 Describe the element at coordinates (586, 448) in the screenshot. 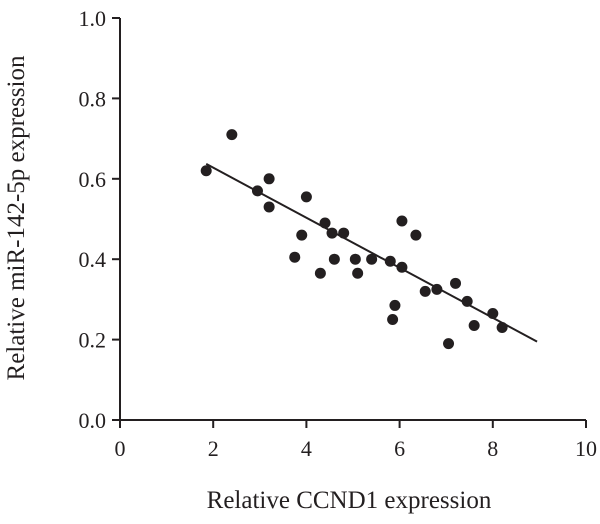

I see `x-tick-label: 10` at that location.